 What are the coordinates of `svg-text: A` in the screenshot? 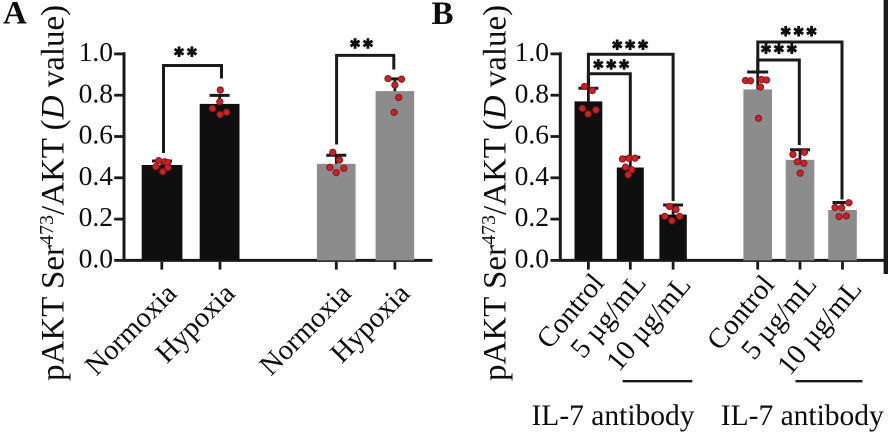 It's located at (15, 16).